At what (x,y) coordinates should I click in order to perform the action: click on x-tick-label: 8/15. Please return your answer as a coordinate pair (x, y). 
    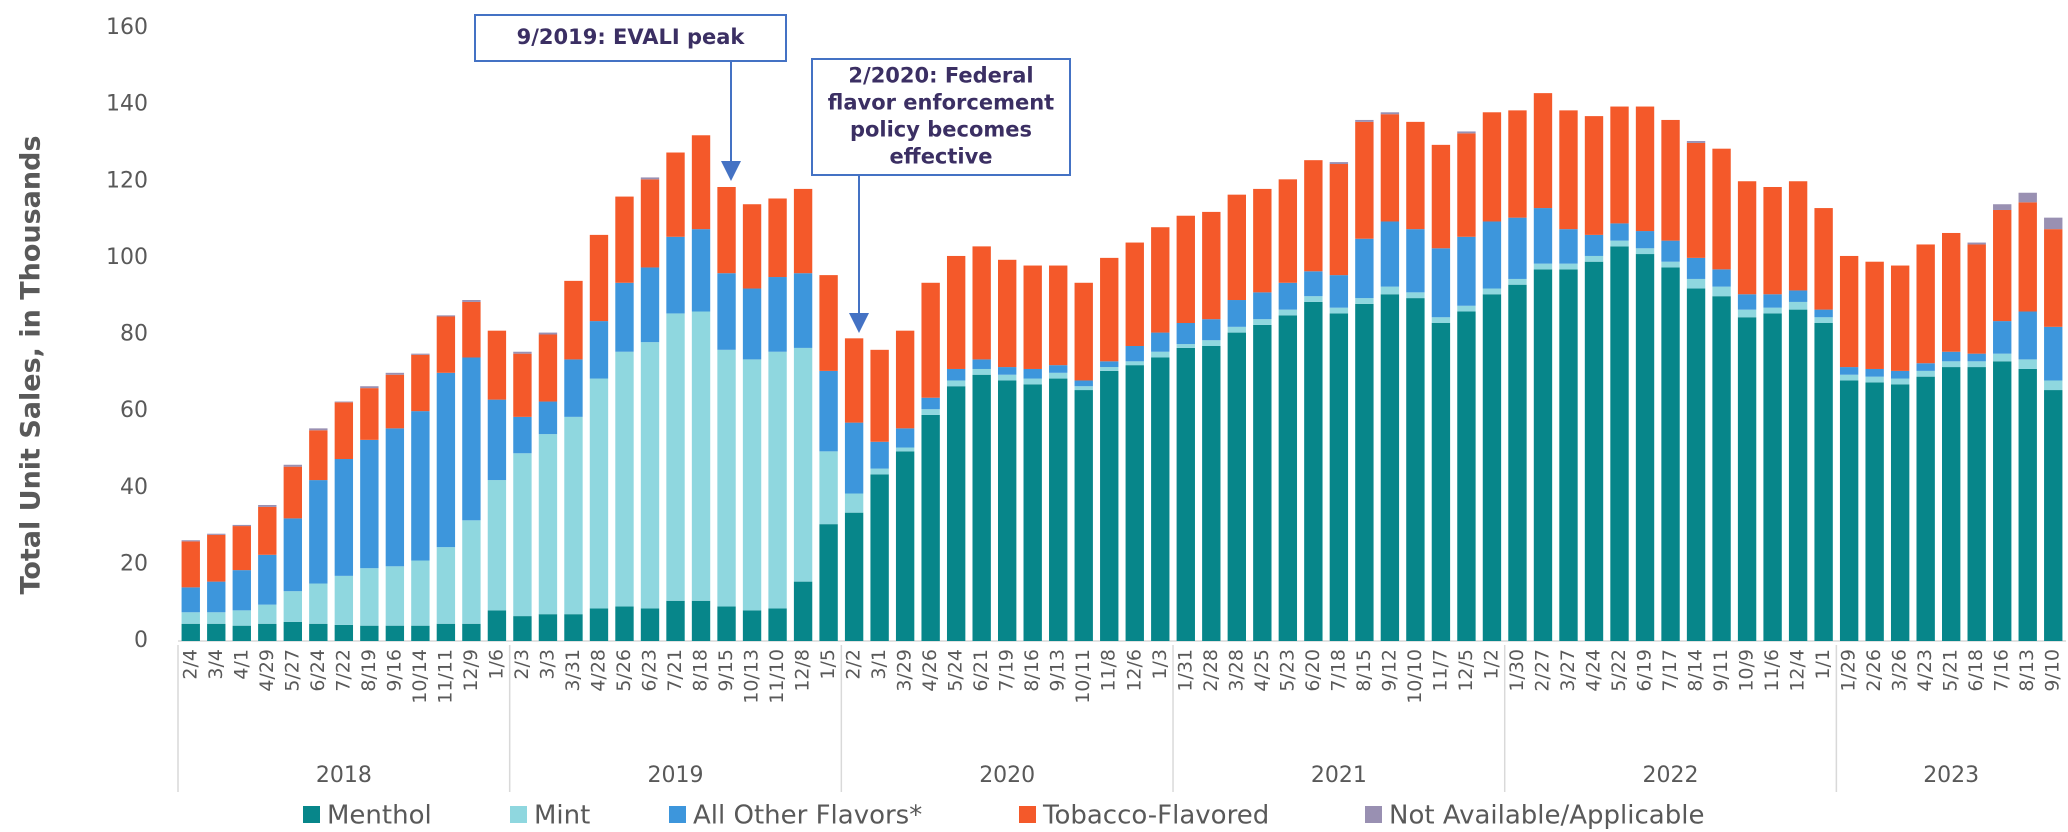
    Looking at the image, I should click on (1364, 670).